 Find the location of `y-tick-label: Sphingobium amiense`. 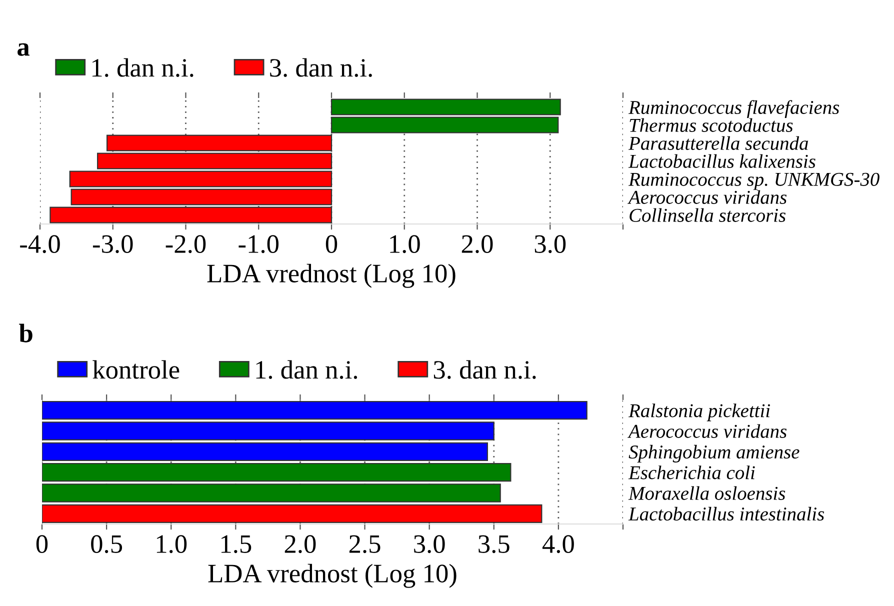

y-tick-label: Sphingobium amiense is located at coordinates (714, 453).